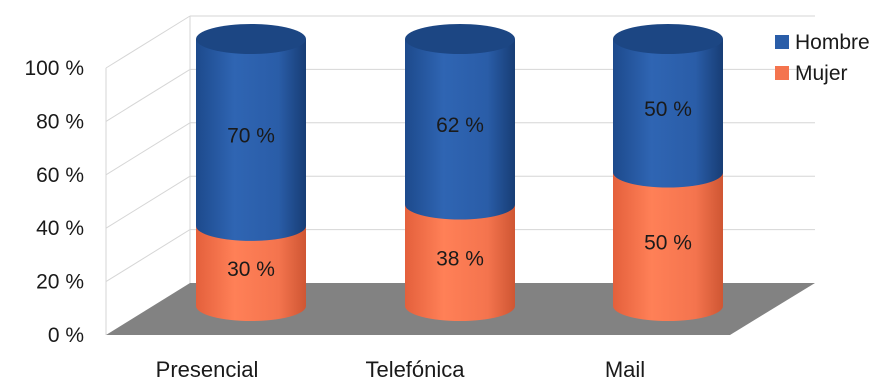 The height and width of the screenshot is (383, 890). What do you see at coordinates (822, 58) in the screenshot?
I see `legend: Hombre Mujer` at bounding box center [822, 58].